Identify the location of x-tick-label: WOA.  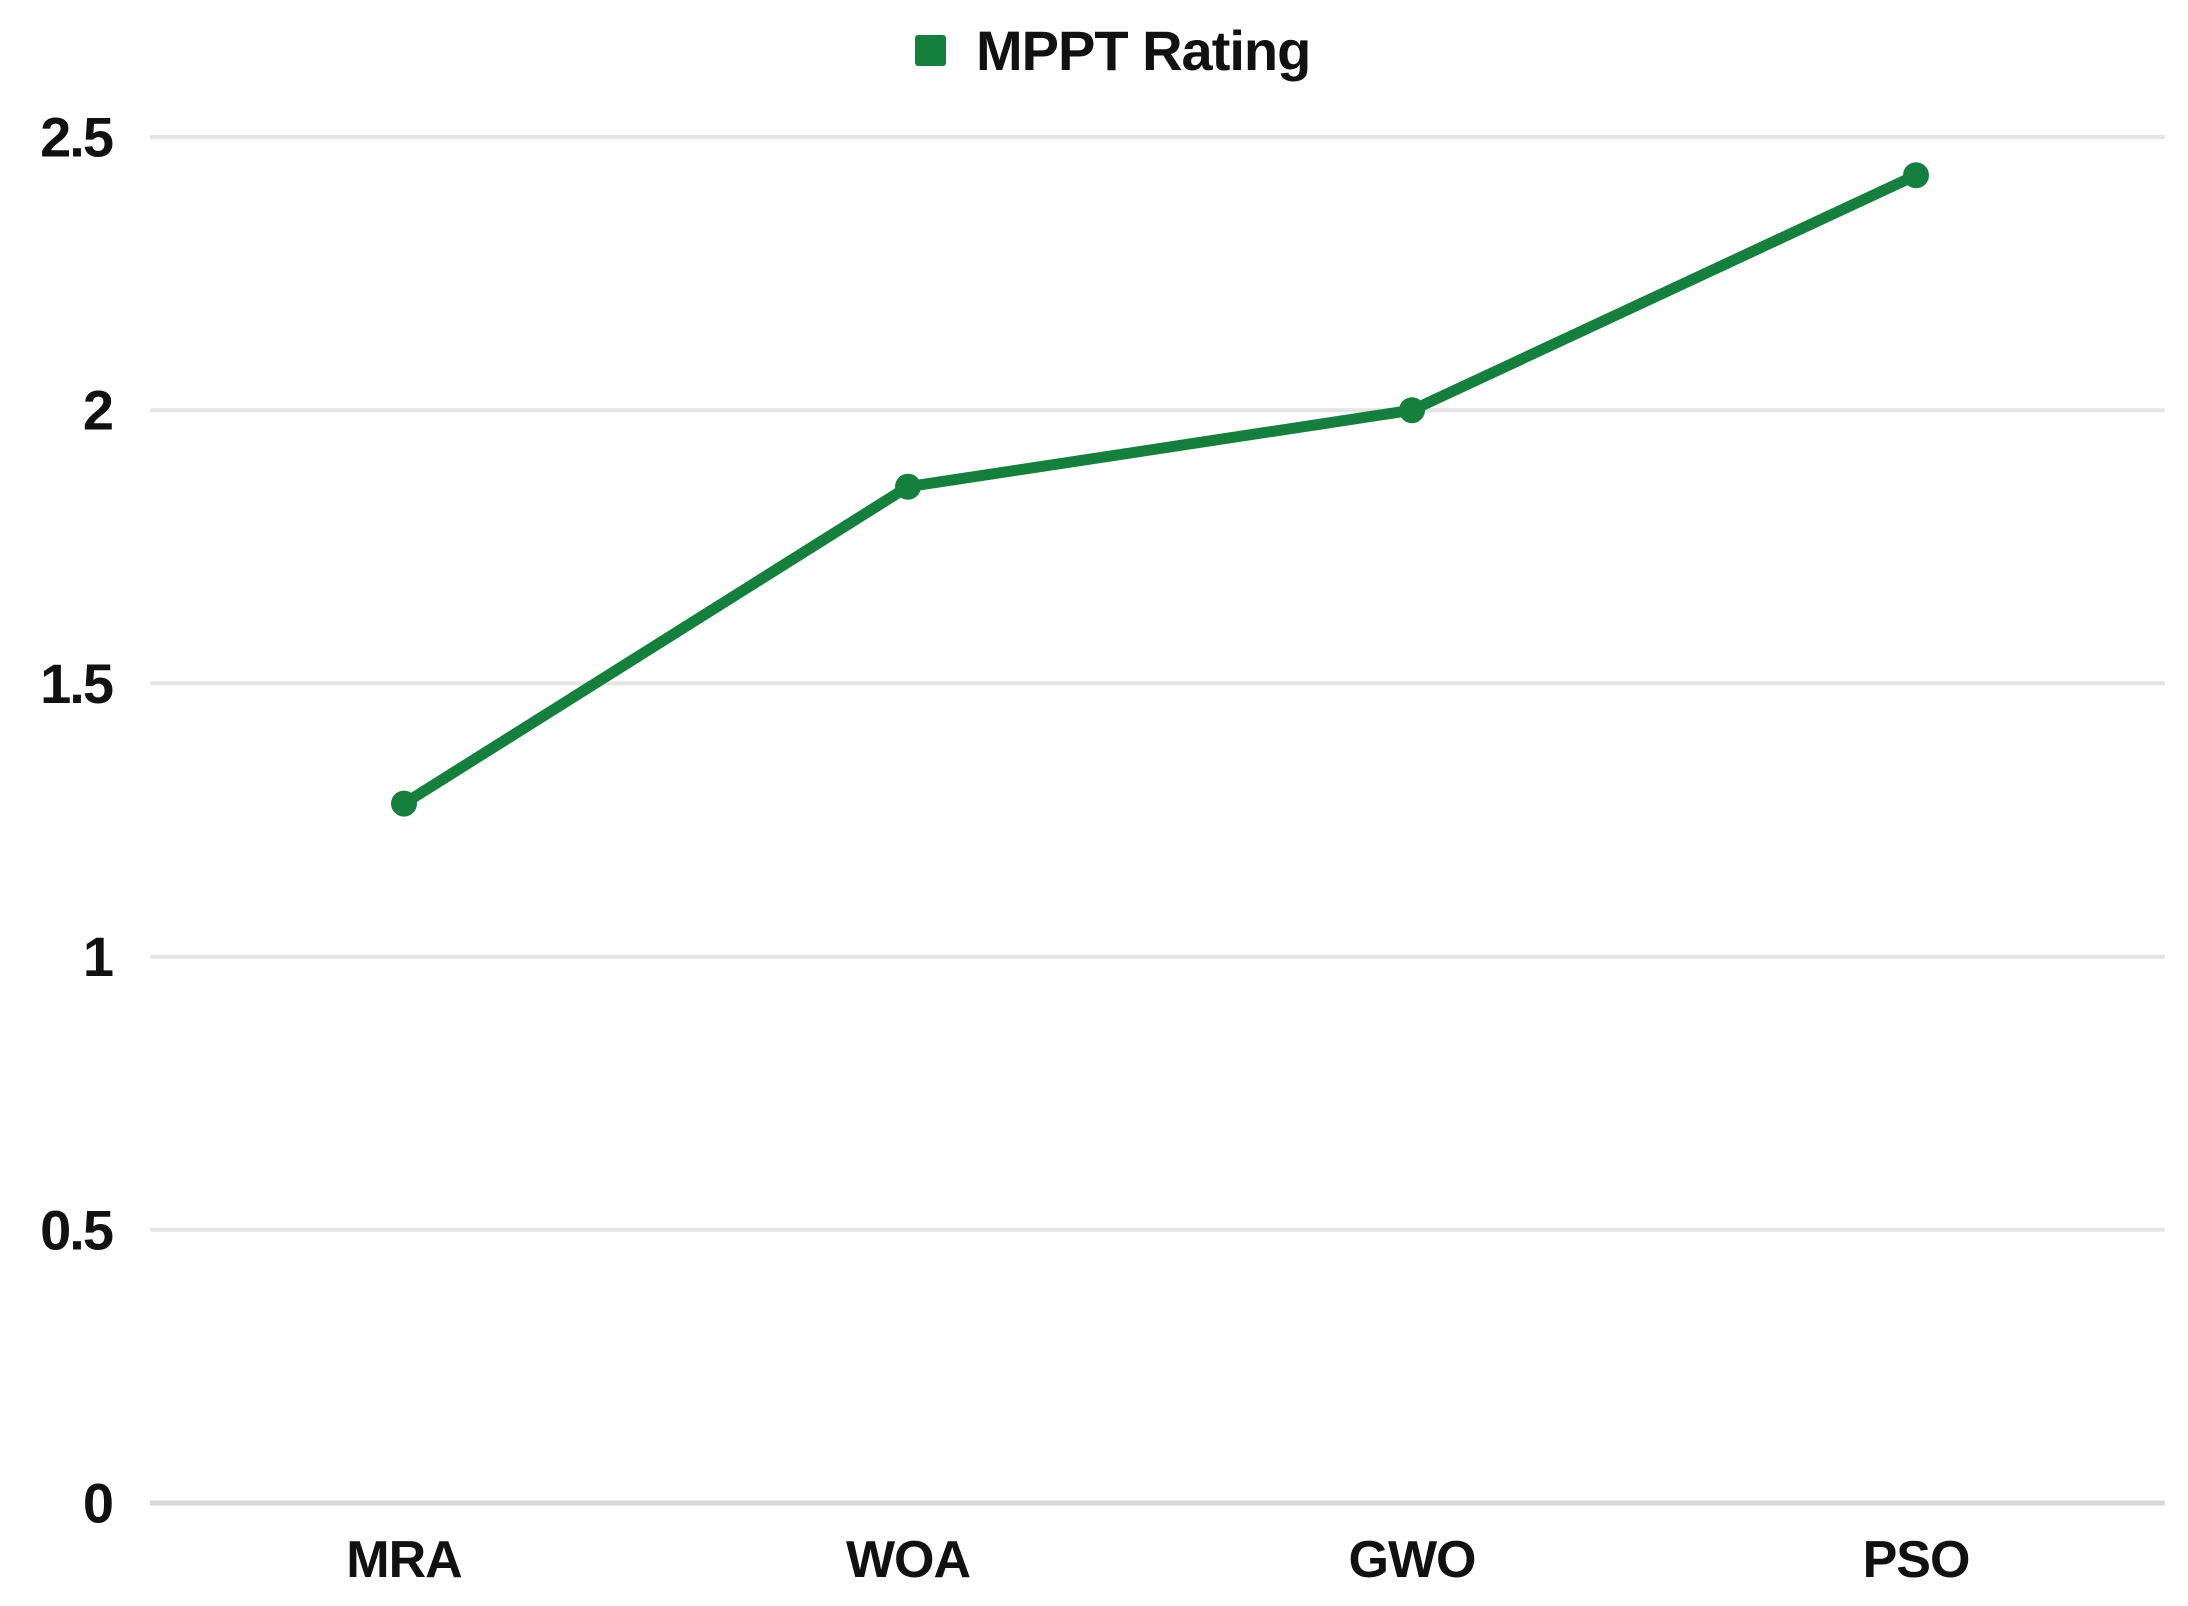
(908, 1560).